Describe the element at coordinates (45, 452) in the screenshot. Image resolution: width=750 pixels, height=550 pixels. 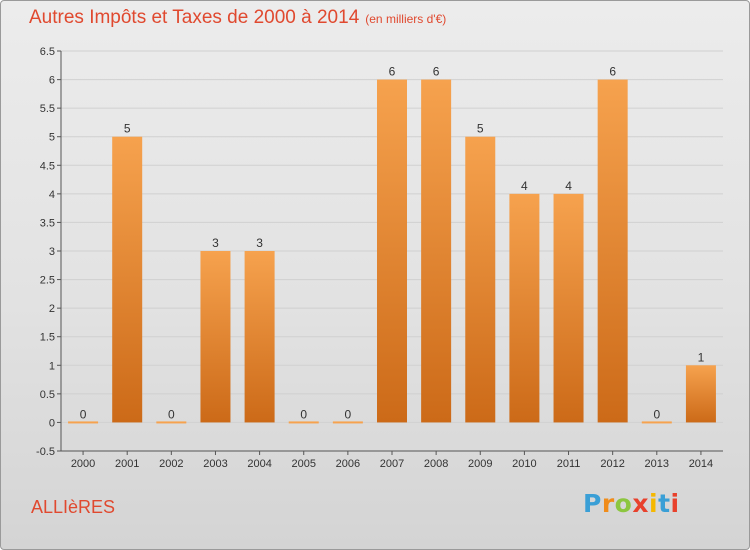
I see `y-tick-label: -0.5` at that location.